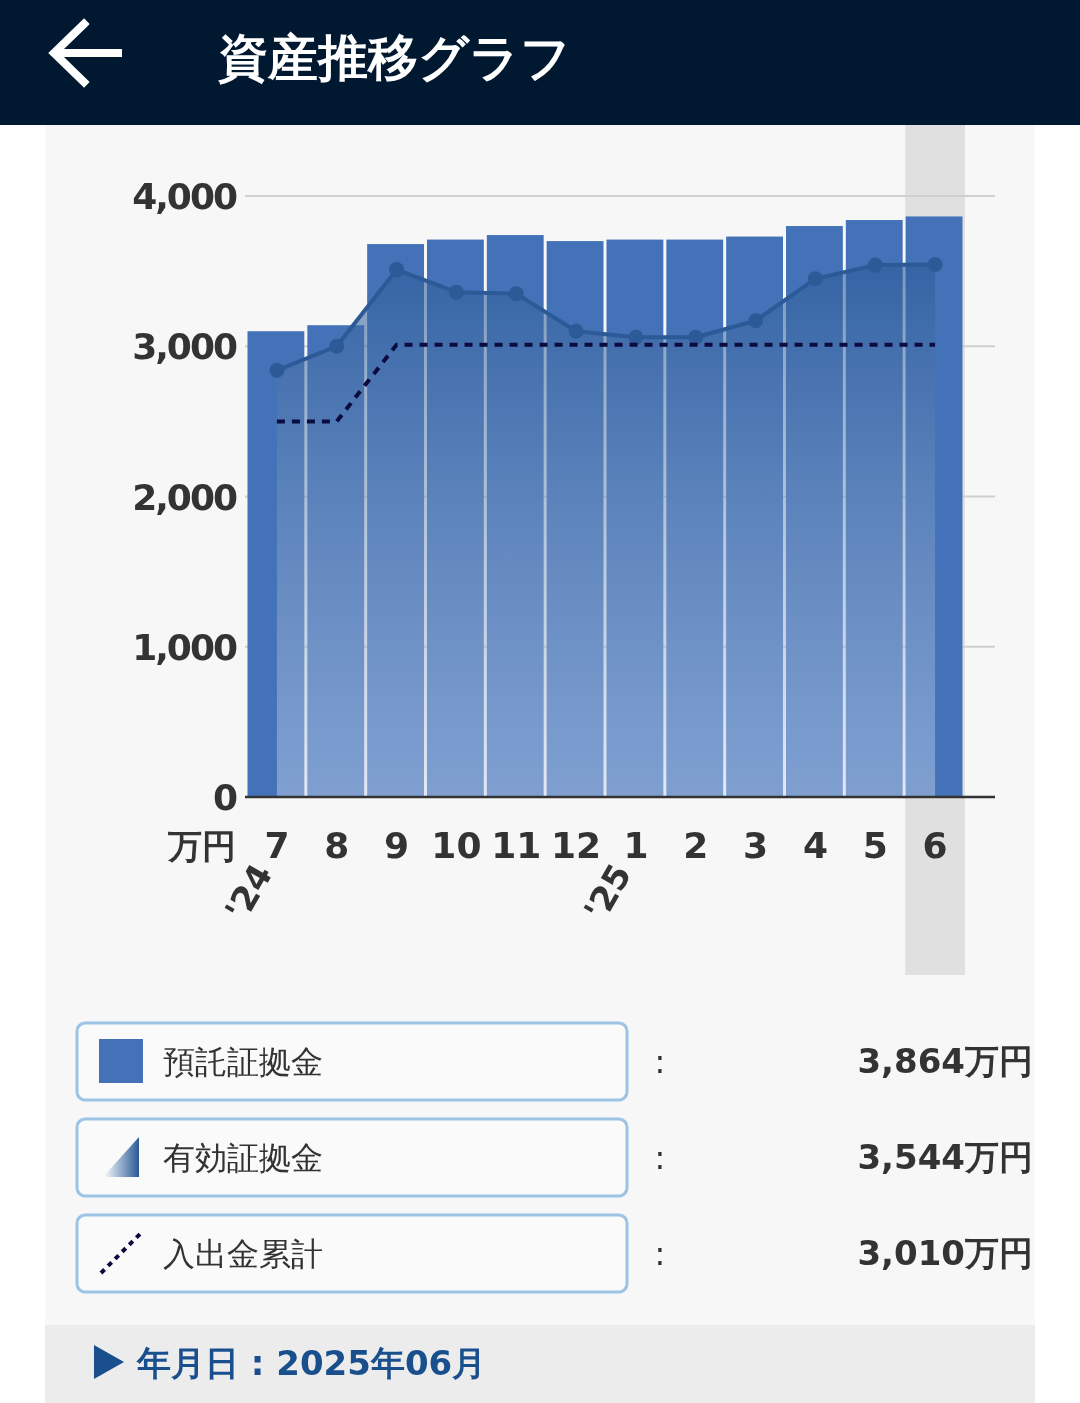 Image resolution: width=1080 pixels, height=1403 pixels. Describe the element at coordinates (184, 347) in the screenshot. I see `y-tick-label: 3,000` at that location.